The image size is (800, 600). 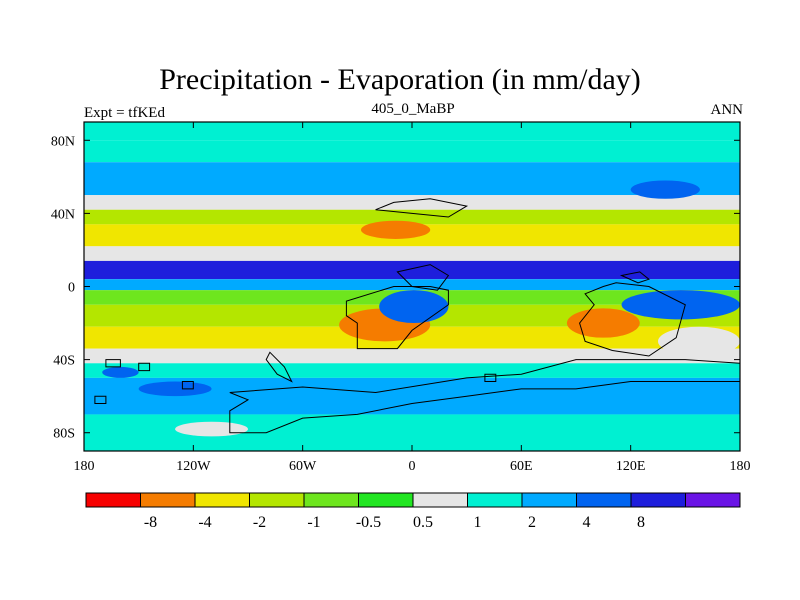 I want to click on x-tick-label: 0, so click(x=412, y=466).